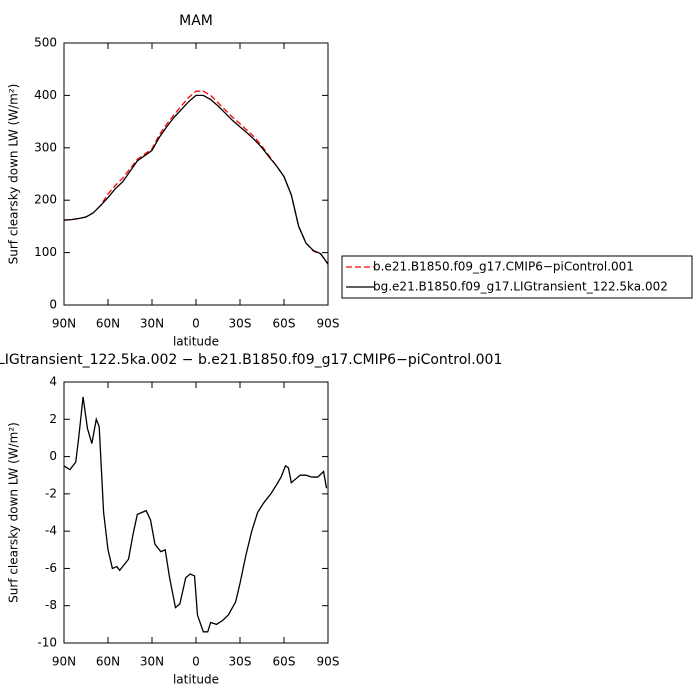 The width and height of the screenshot is (700, 700). Describe the element at coordinates (51, 531) in the screenshot. I see `y-tick-label: -4` at that location.